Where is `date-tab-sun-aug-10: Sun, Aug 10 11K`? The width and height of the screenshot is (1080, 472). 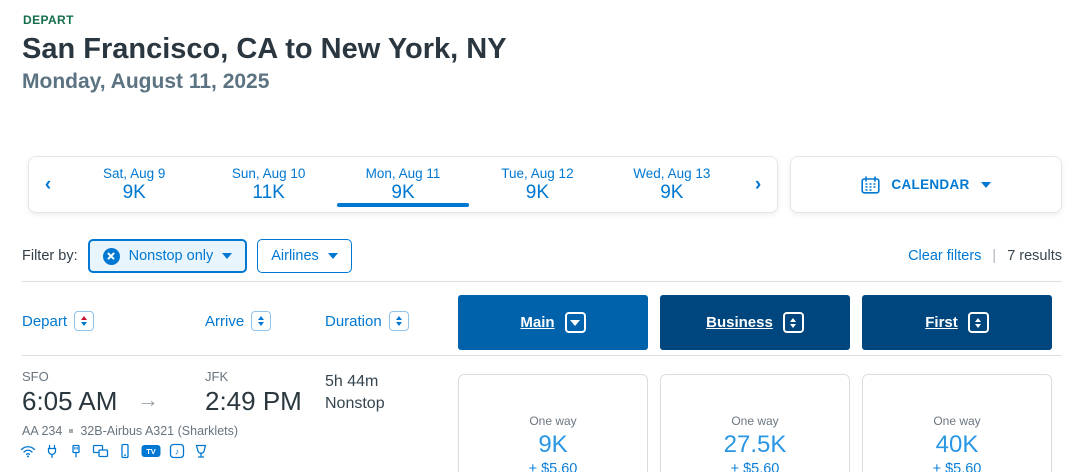 date-tab-sun-aug-10: Sun, Aug 10 11K is located at coordinates (268, 184).